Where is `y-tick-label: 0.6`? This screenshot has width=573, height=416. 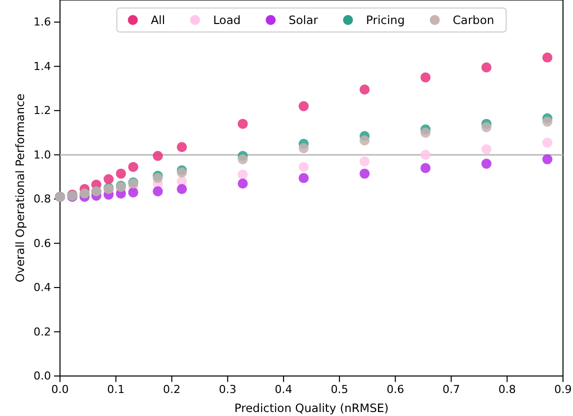 y-tick-label: 0.6 is located at coordinates (42, 243).